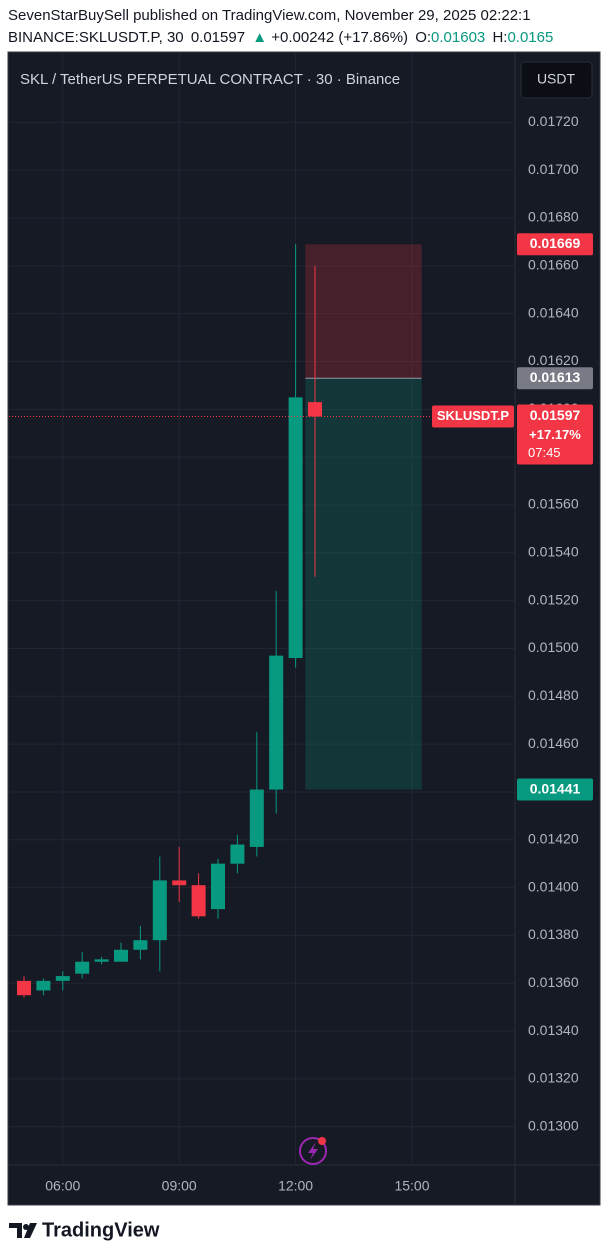 Image resolution: width=607 pixels, height=1254 pixels. I want to click on y-tick-label: 0.01660, so click(553, 265).